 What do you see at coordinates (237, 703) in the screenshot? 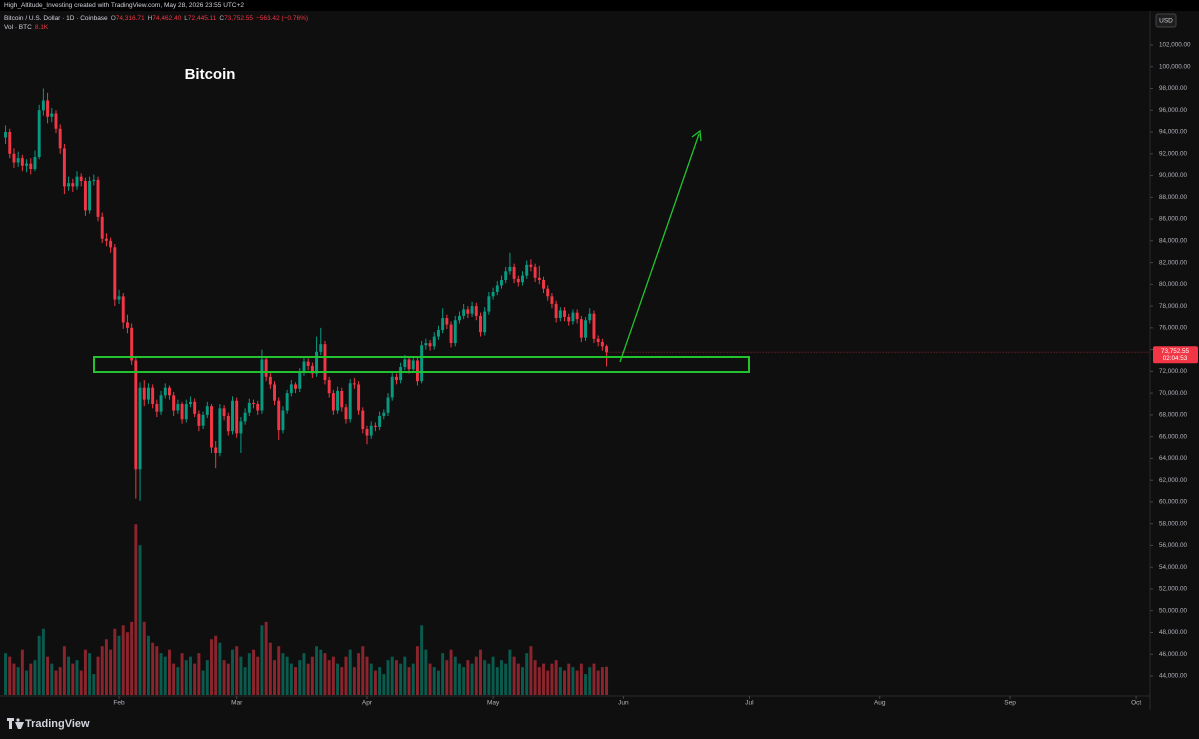
I see `x-tick-label: Mar` at bounding box center [237, 703].